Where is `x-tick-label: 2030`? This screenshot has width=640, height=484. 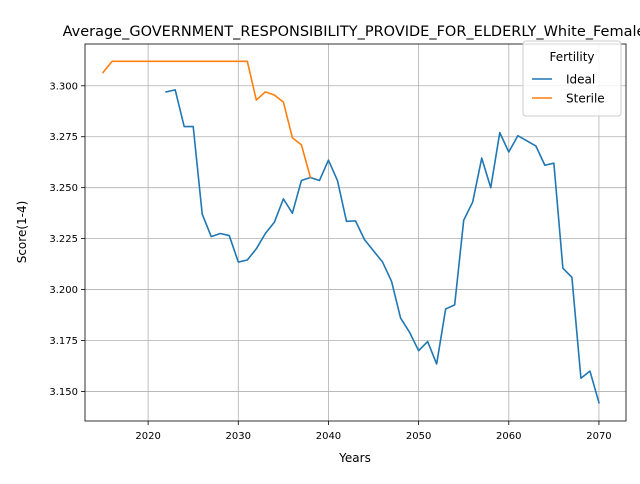 x-tick-label: 2030 is located at coordinates (238, 436).